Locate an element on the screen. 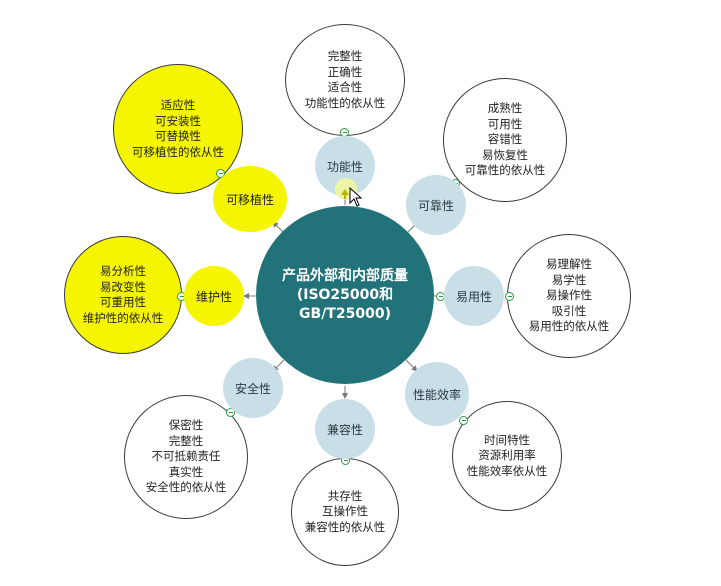 The height and width of the screenshot is (586, 721). node-label: 性能效率 is located at coordinates (436, 394).